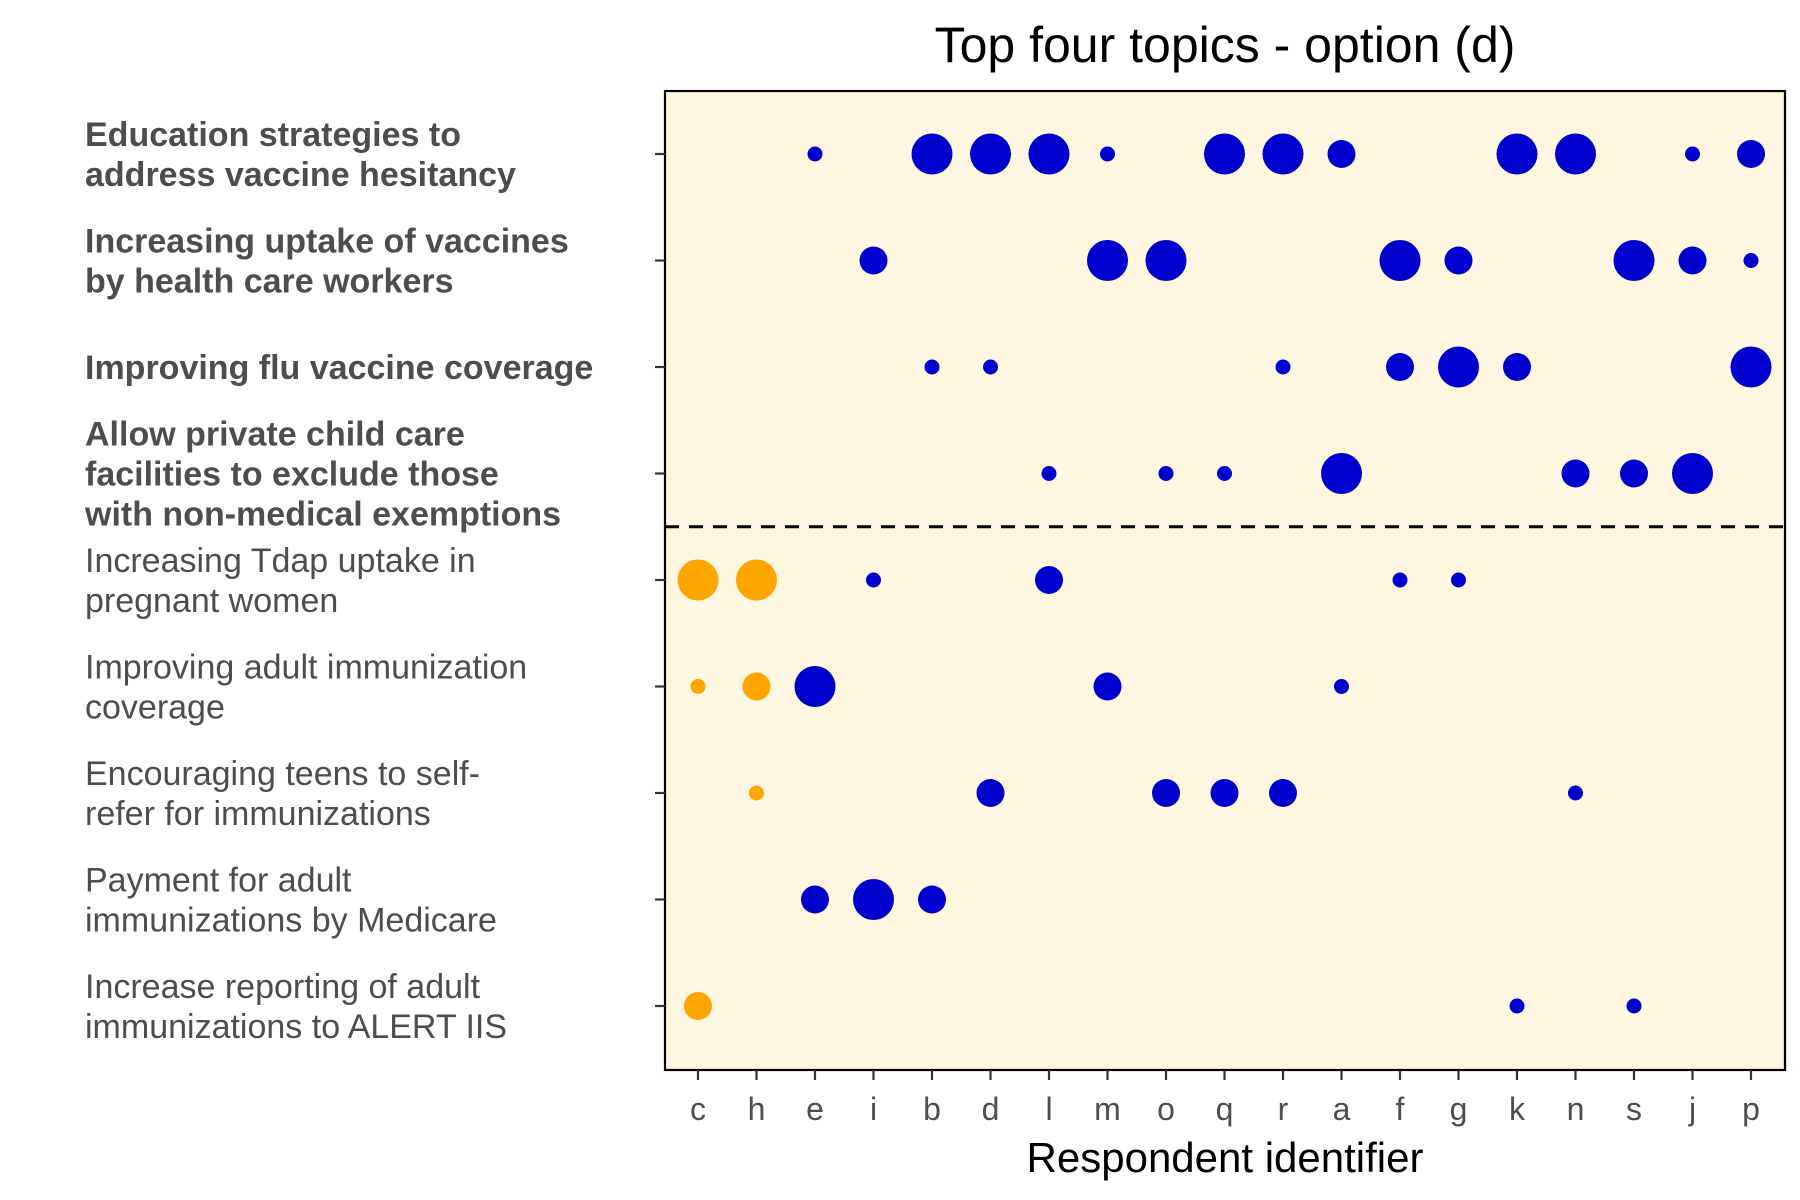  Describe the element at coordinates (275, 435) in the screenshot. I see `y-tick-label: Allow private child care` at that location.